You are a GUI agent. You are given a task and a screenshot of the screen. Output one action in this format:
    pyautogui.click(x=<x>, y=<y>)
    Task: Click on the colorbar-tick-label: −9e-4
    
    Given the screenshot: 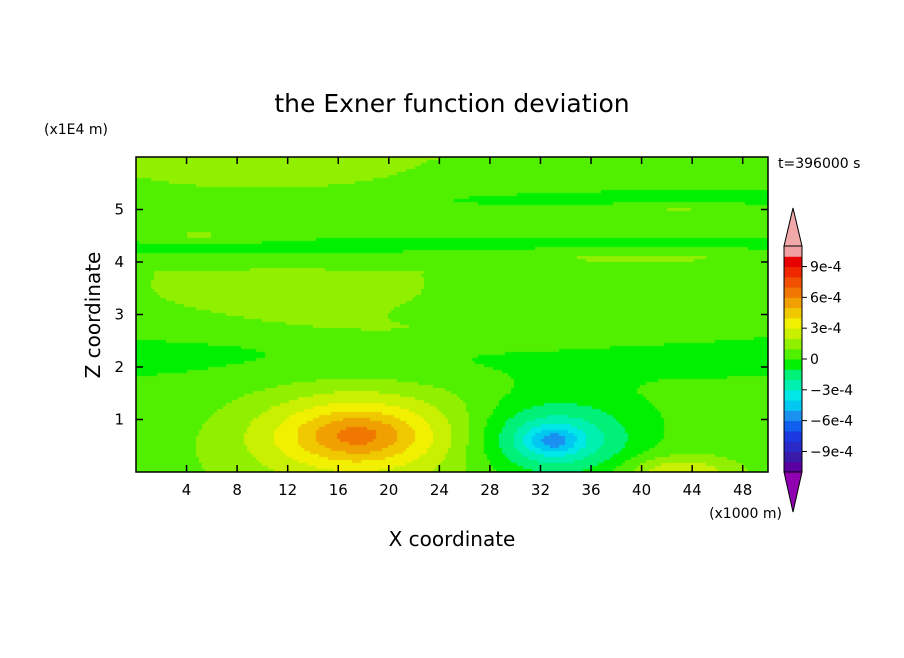 What is the action you would take?
    pyautogui.click(x=831, y=452)
    